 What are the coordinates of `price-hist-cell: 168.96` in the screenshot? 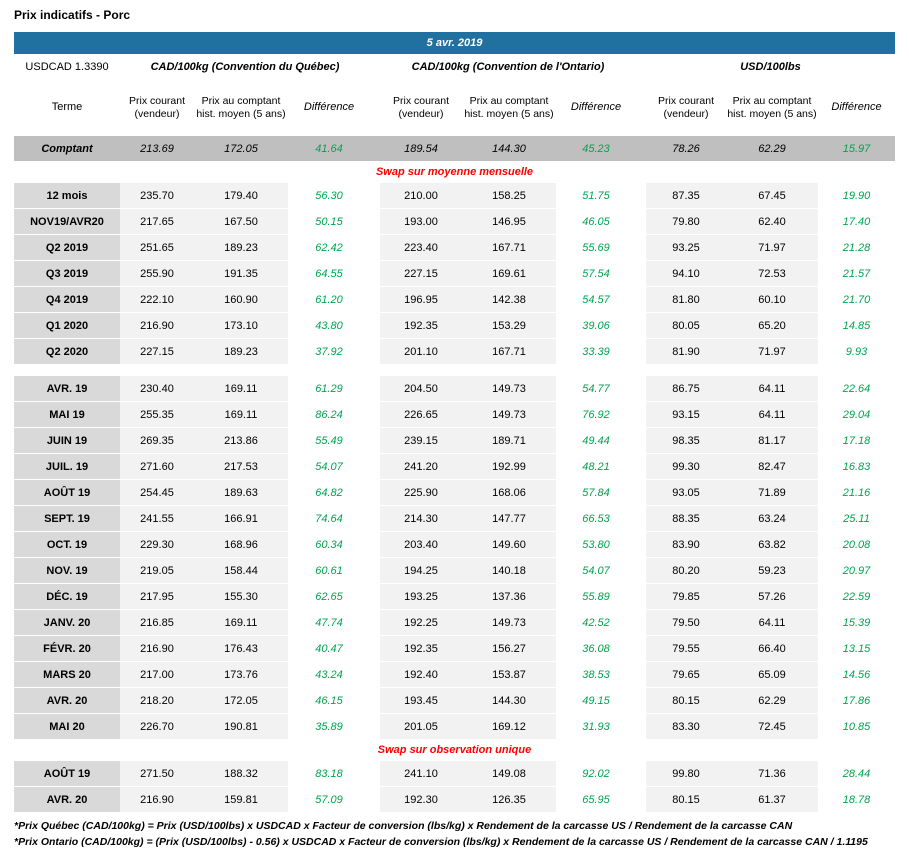 It's located at (241, 545).